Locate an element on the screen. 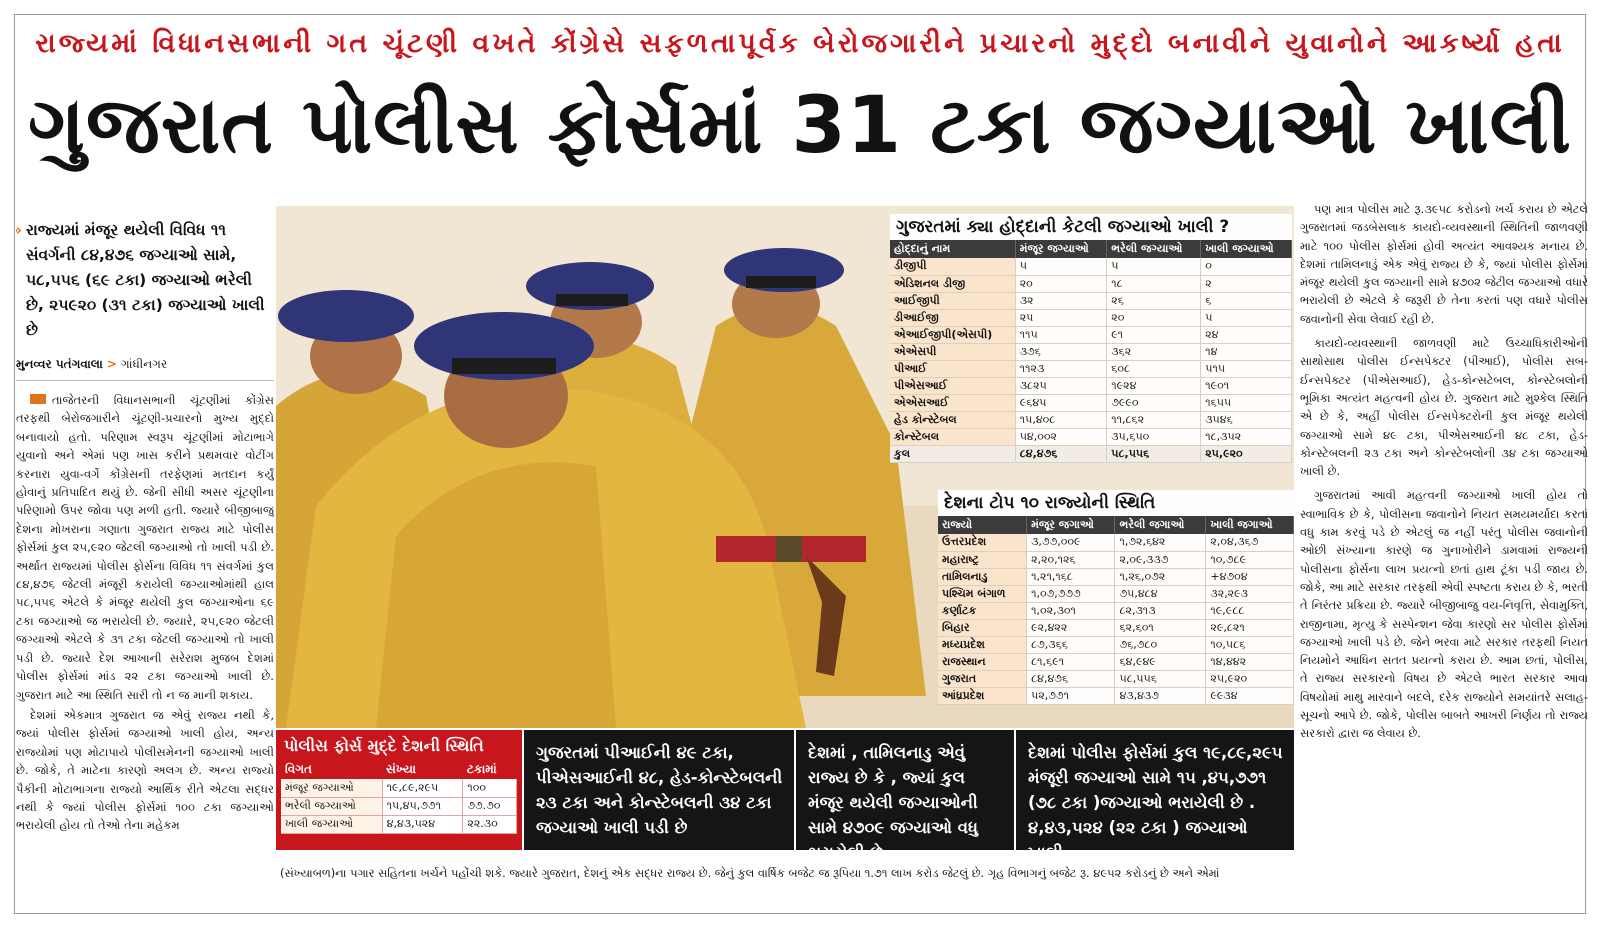  table-cell: ૪,૪૩,૫૨૪ is located at coordinates (423, 824).